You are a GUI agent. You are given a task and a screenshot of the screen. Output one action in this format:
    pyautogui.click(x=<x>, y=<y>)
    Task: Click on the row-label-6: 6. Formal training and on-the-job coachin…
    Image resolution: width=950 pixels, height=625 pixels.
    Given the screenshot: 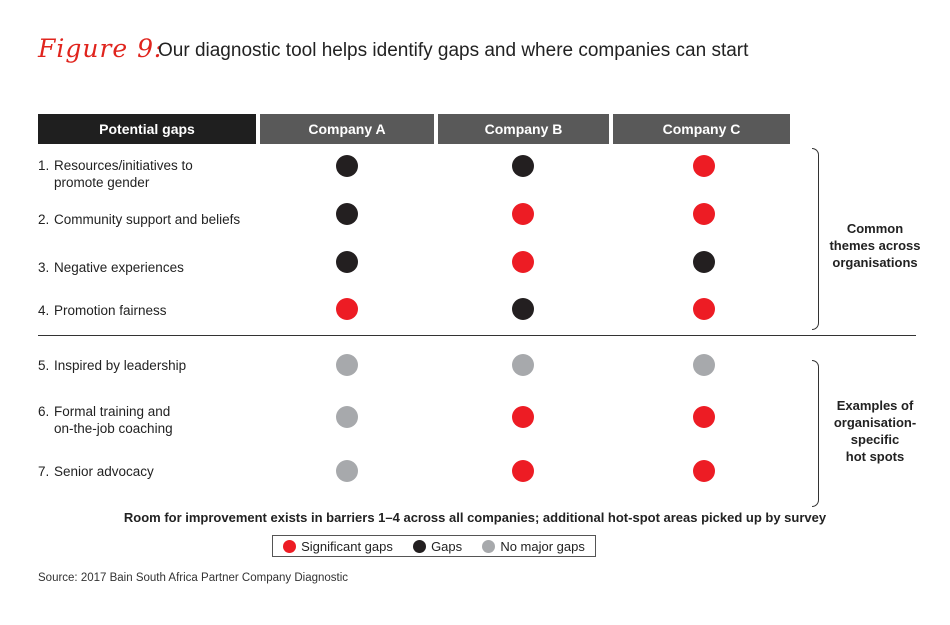 What is the action you would take?
    pyautogui.click(x=148, y=420)
    